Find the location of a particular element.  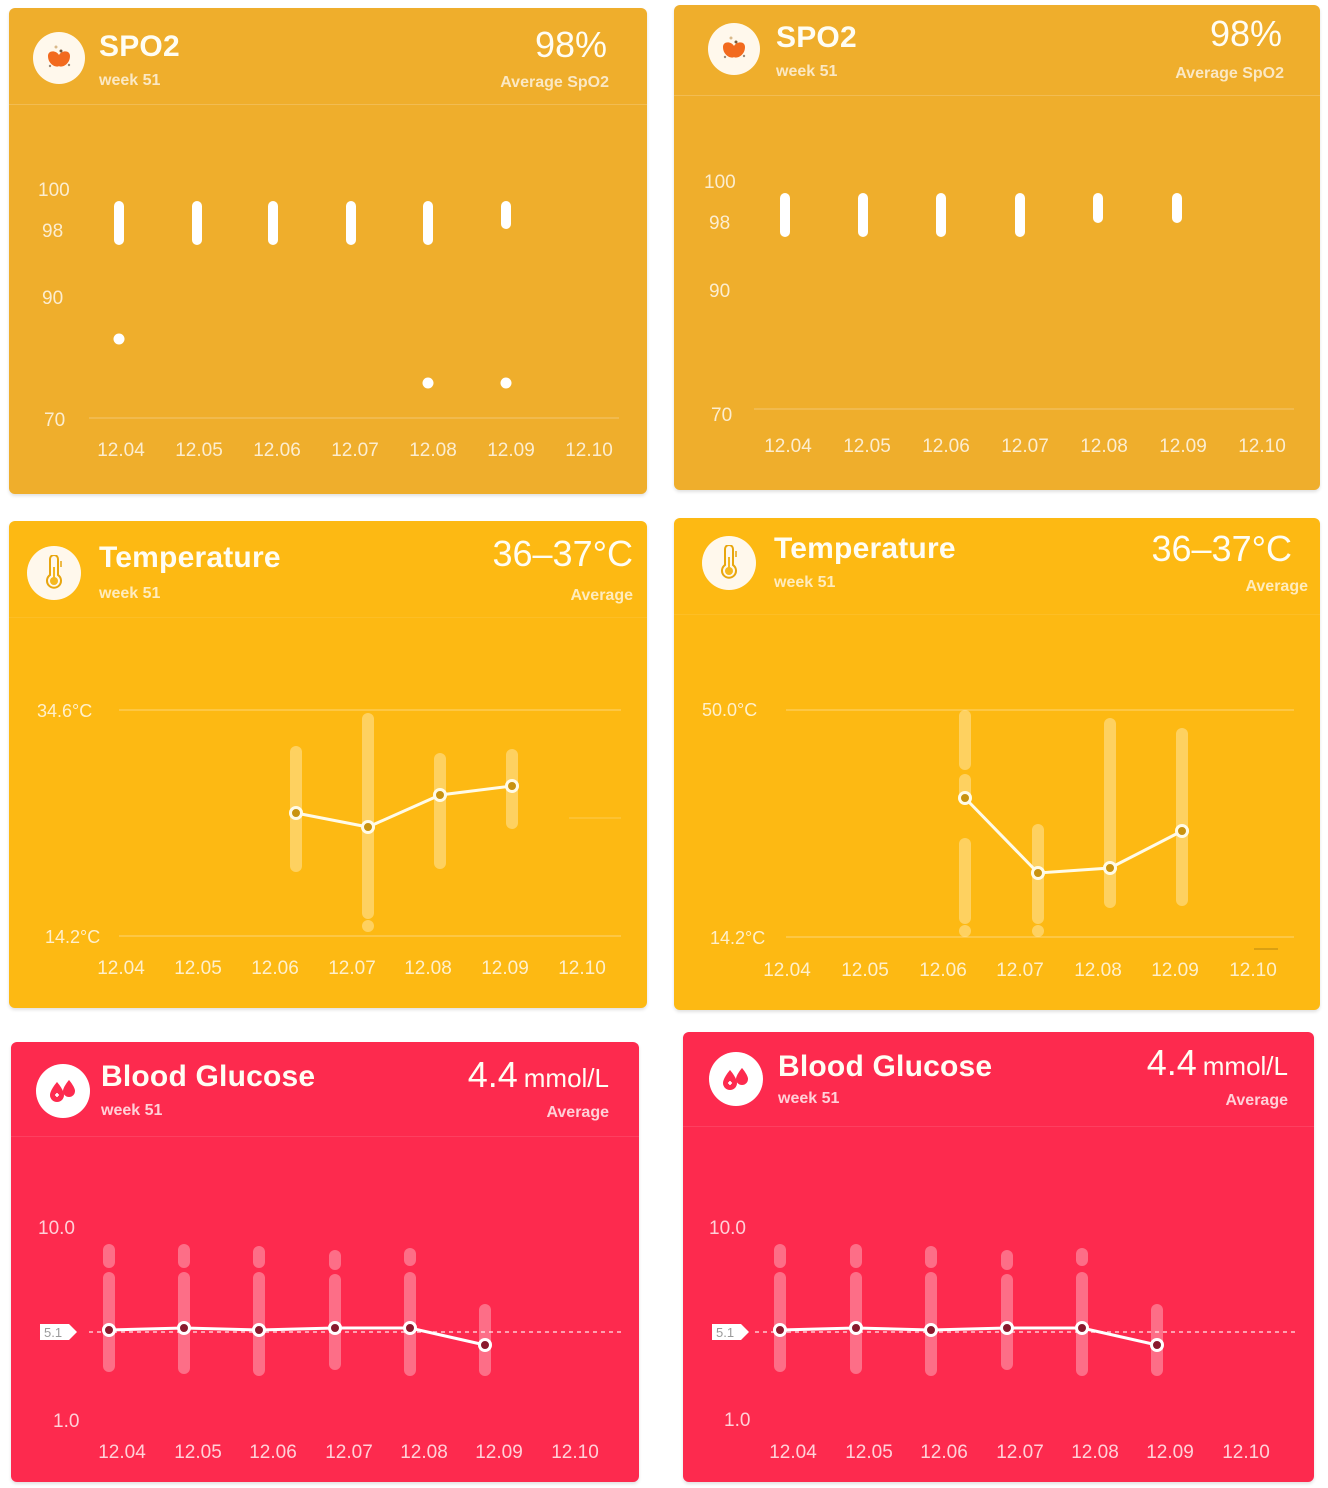

lungs-icon is located at coordinates (734, 49).